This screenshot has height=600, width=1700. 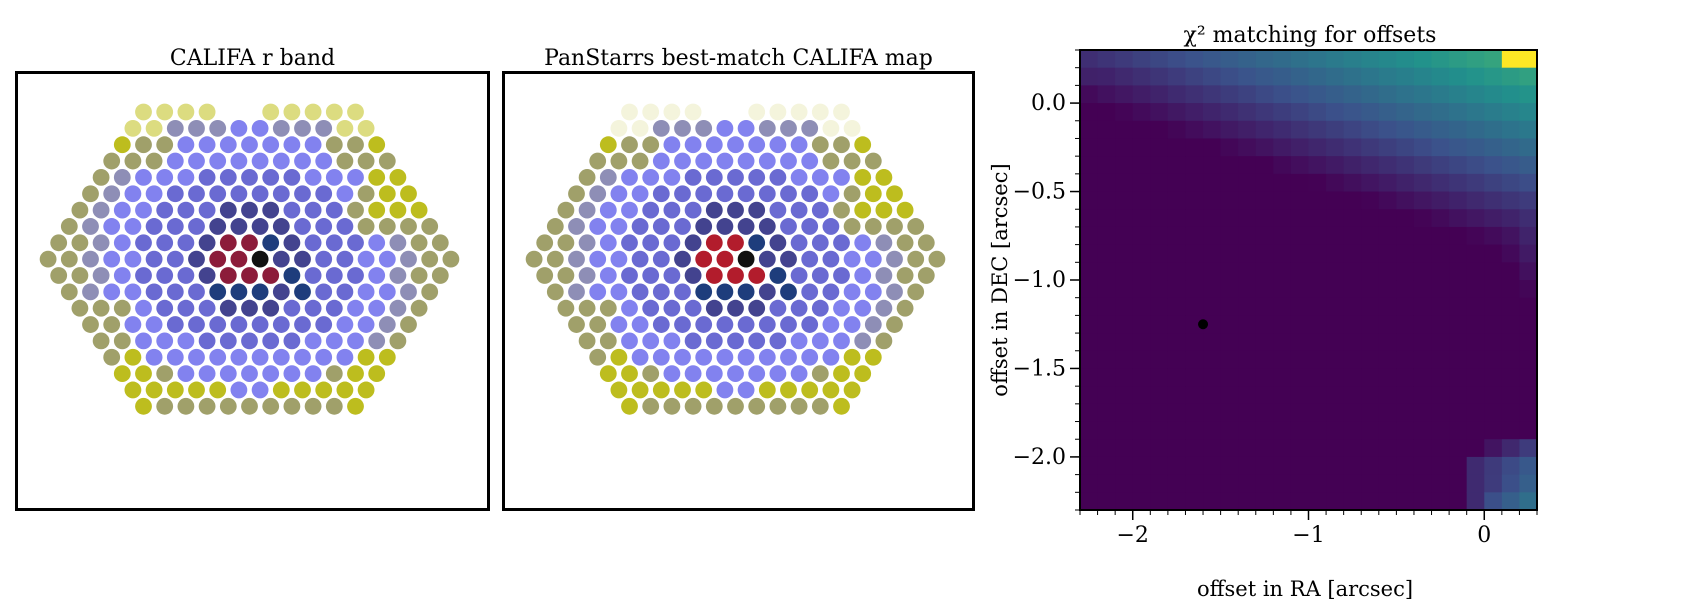 I want to click on y-tick-label: −2.0, so click(x=1039, y=457).